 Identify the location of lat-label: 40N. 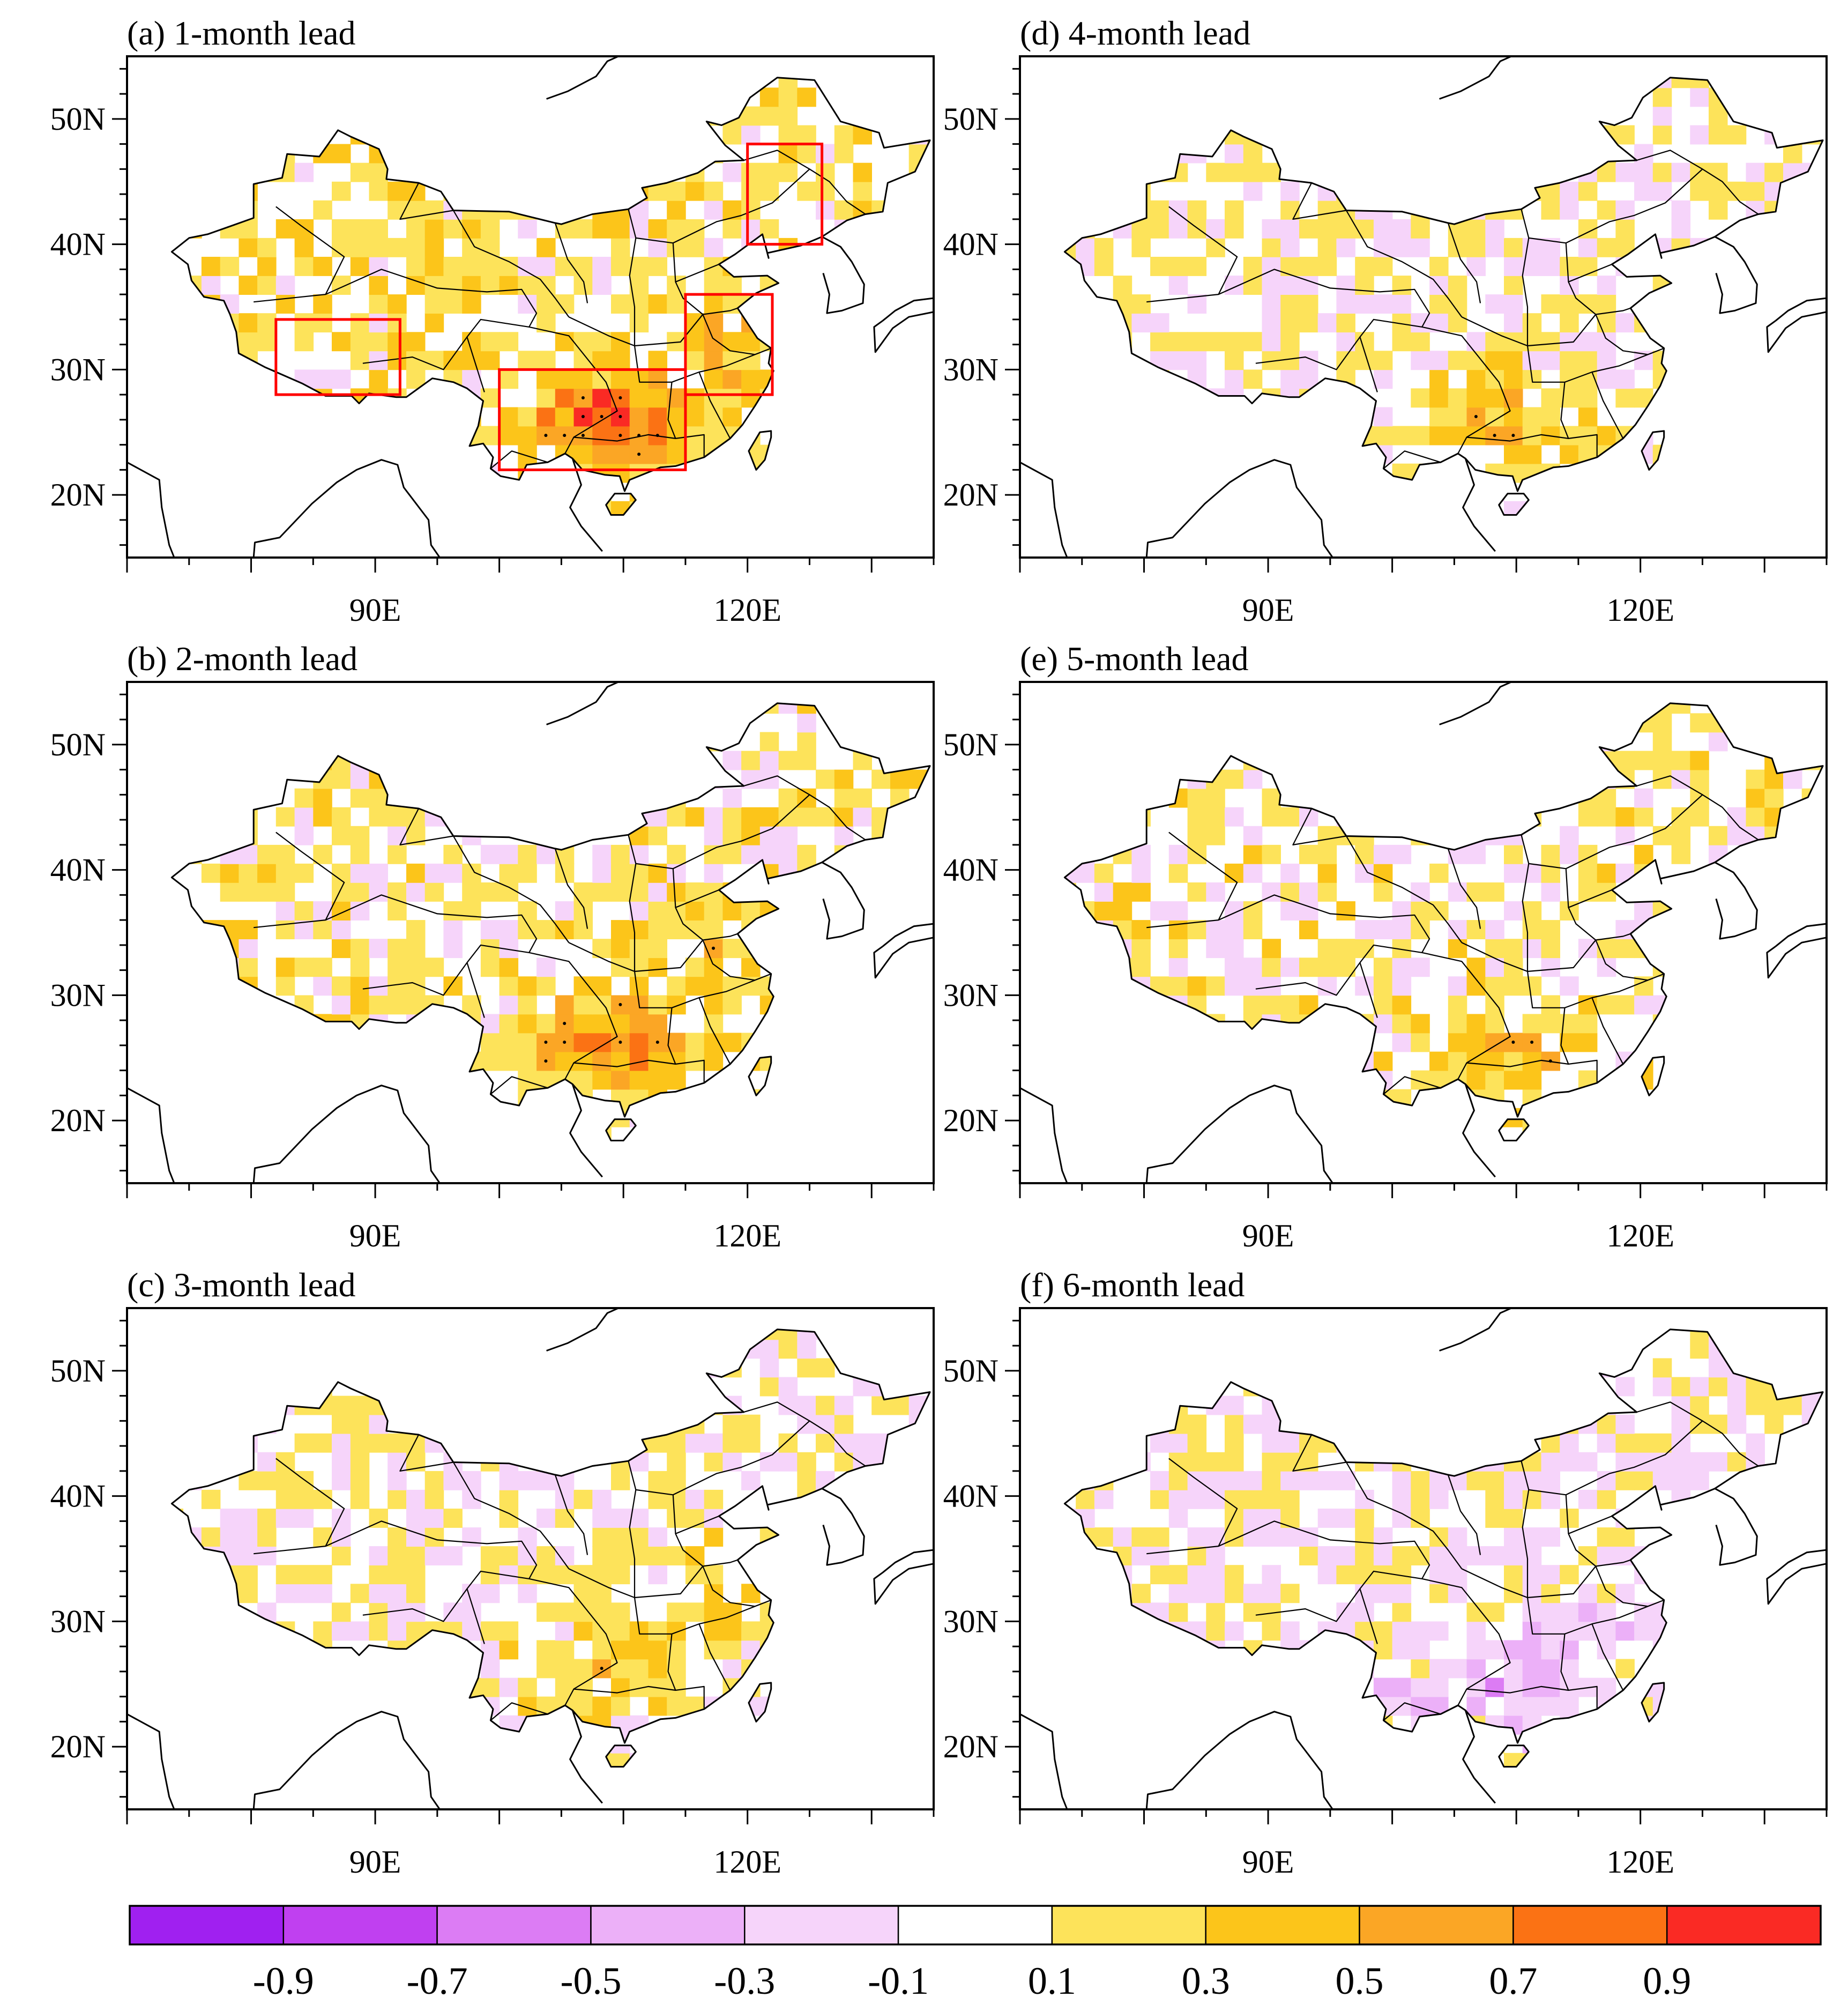
(970, 245).